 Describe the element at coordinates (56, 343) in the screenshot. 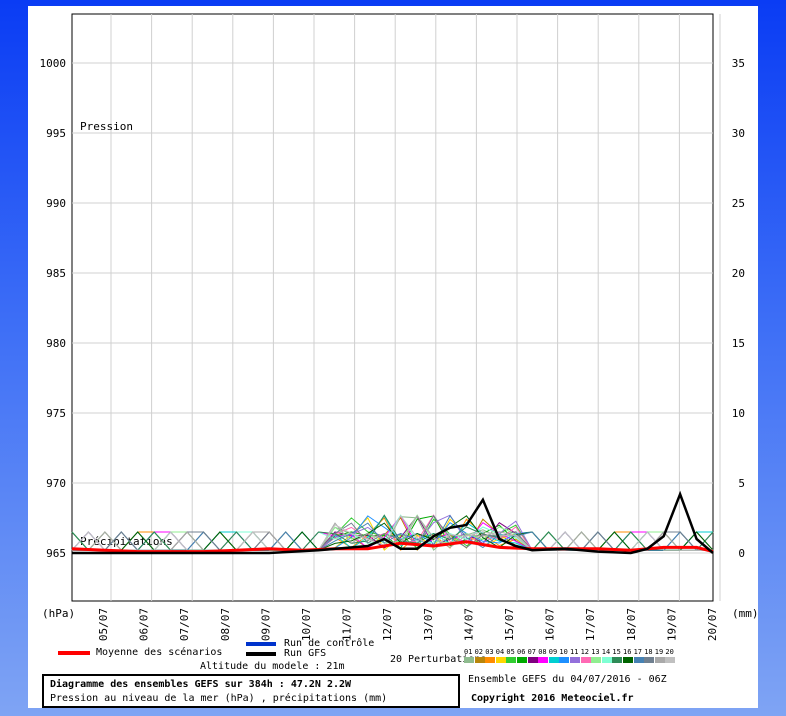

I see `left-tick-label: 980` at that location.